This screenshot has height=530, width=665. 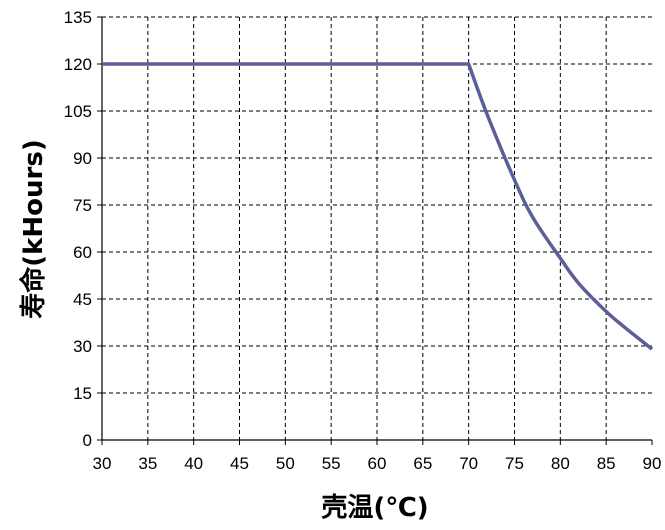 I want to click on y-tick-label: 45, so click(x=82, y=299).